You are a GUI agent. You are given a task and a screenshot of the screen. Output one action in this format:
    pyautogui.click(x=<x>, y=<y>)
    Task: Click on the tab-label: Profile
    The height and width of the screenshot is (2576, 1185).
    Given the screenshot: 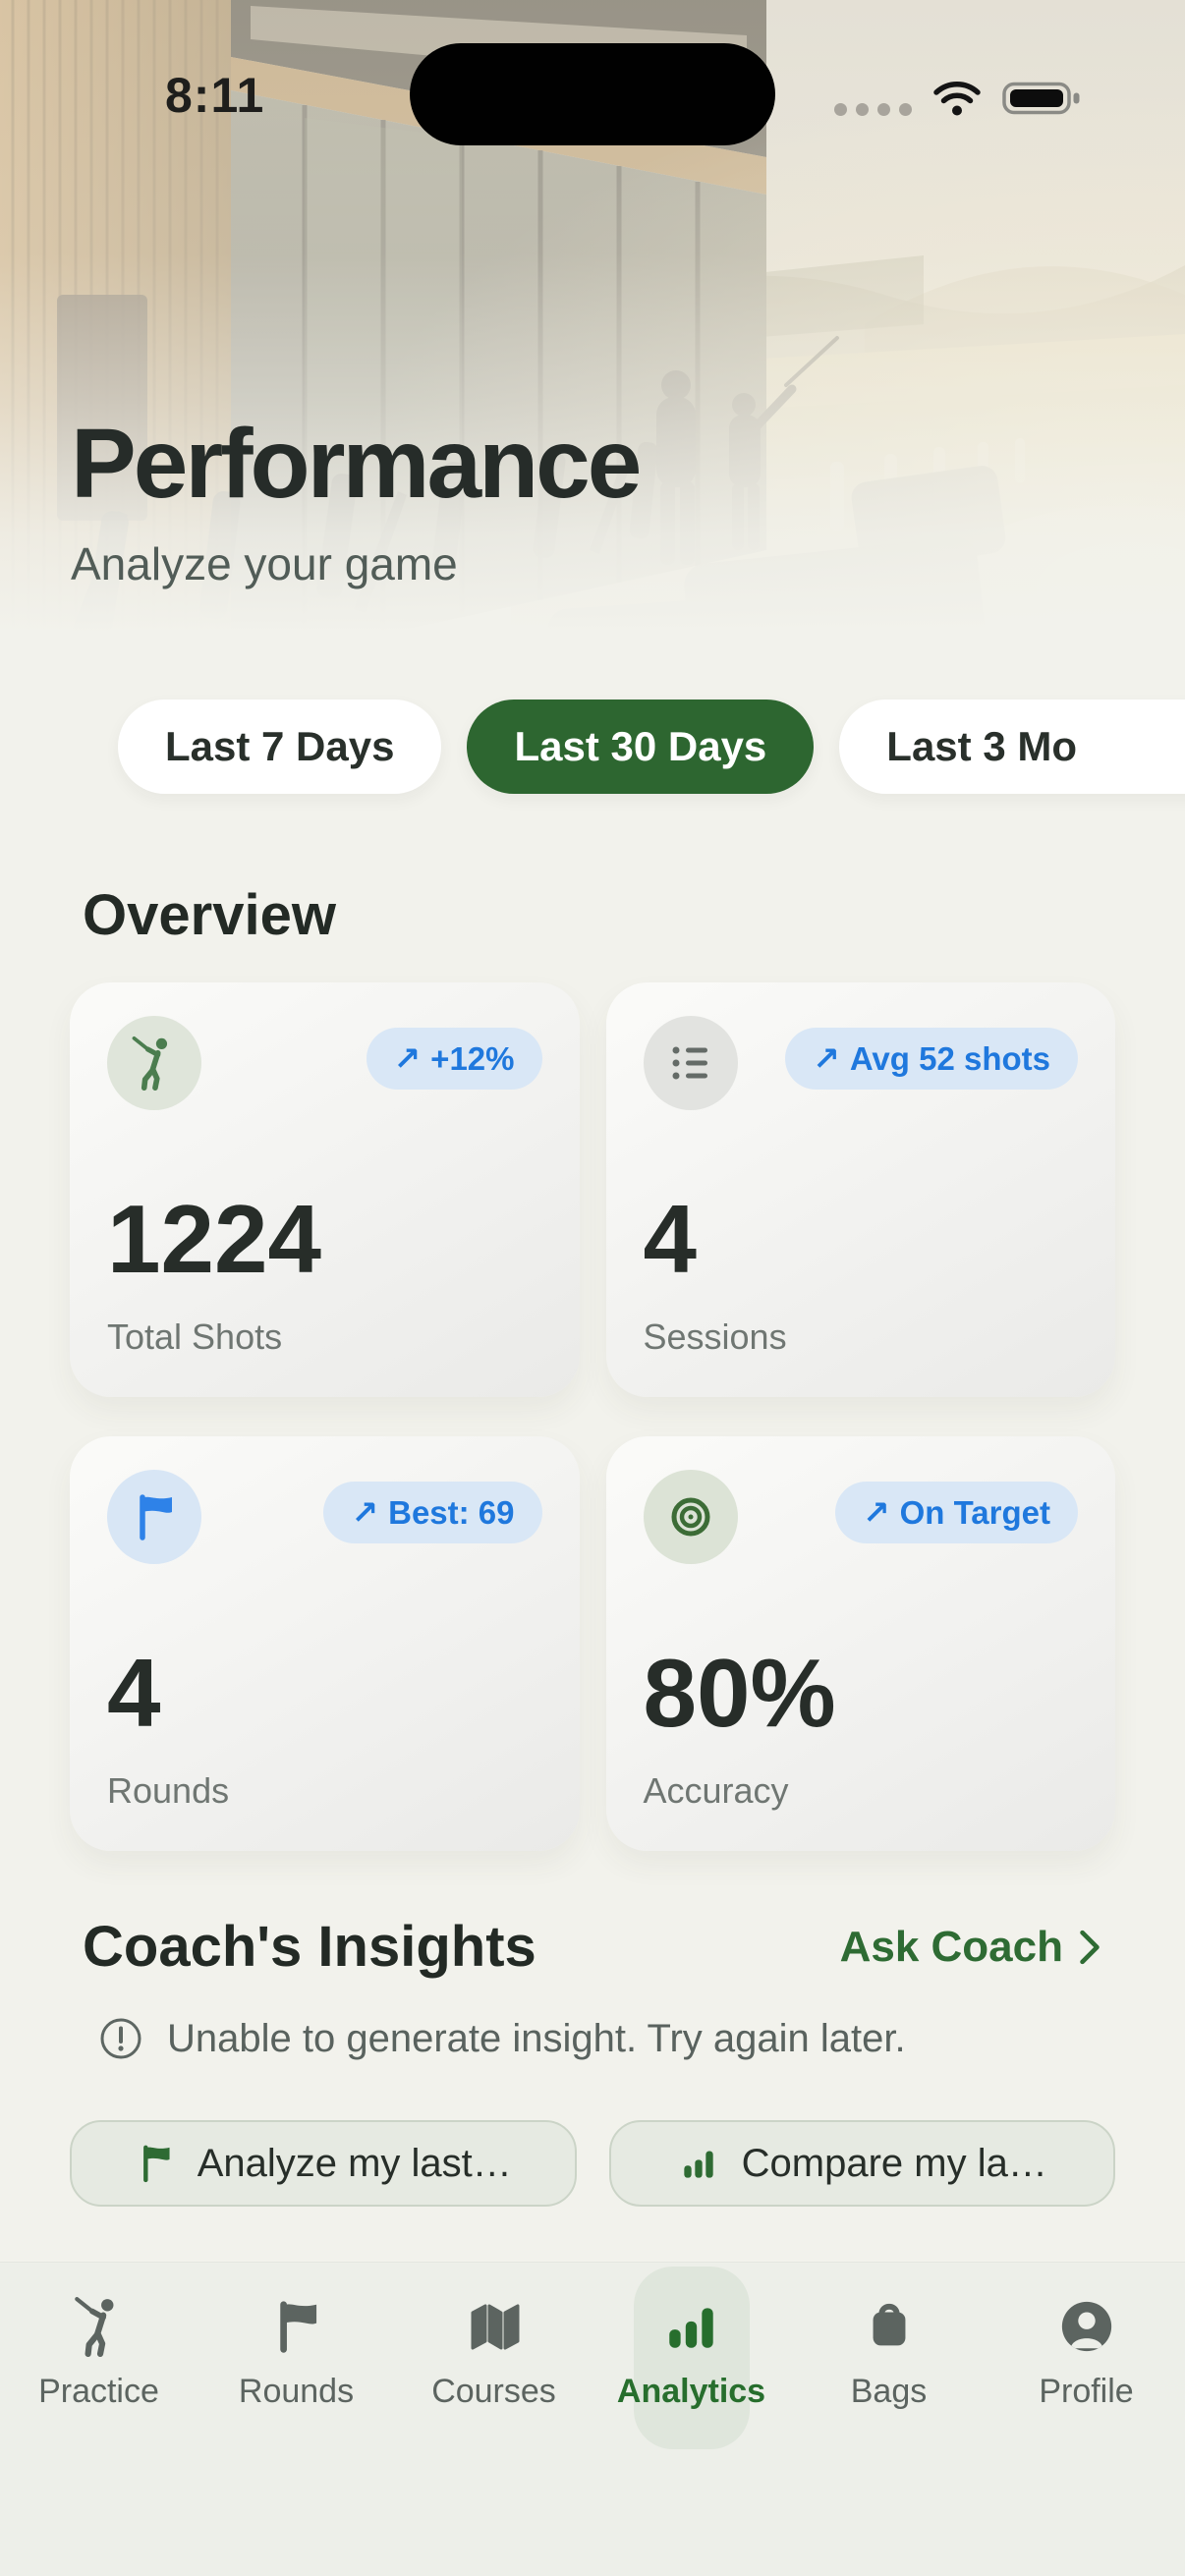 What is the action you would take?
    pyautogui.click(x=1087, y=2391)
    